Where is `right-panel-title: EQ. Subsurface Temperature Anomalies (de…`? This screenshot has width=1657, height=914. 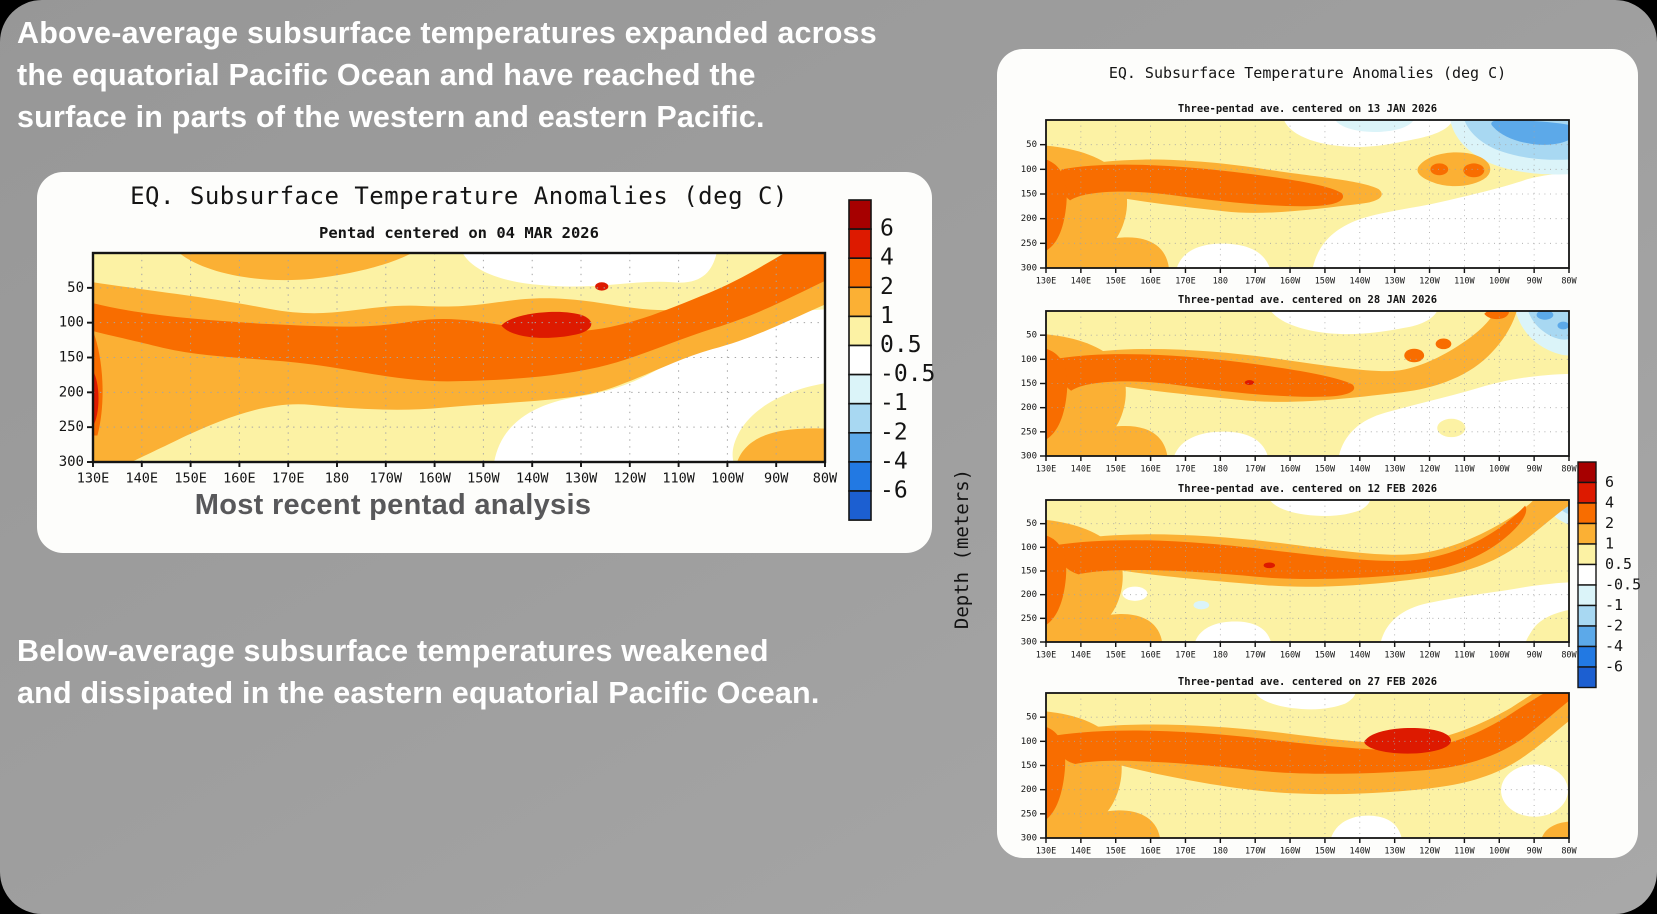
right-panel-title: EQ. Subsurface Temperature Anomalies (de… is located at coordinates (1307, 73).